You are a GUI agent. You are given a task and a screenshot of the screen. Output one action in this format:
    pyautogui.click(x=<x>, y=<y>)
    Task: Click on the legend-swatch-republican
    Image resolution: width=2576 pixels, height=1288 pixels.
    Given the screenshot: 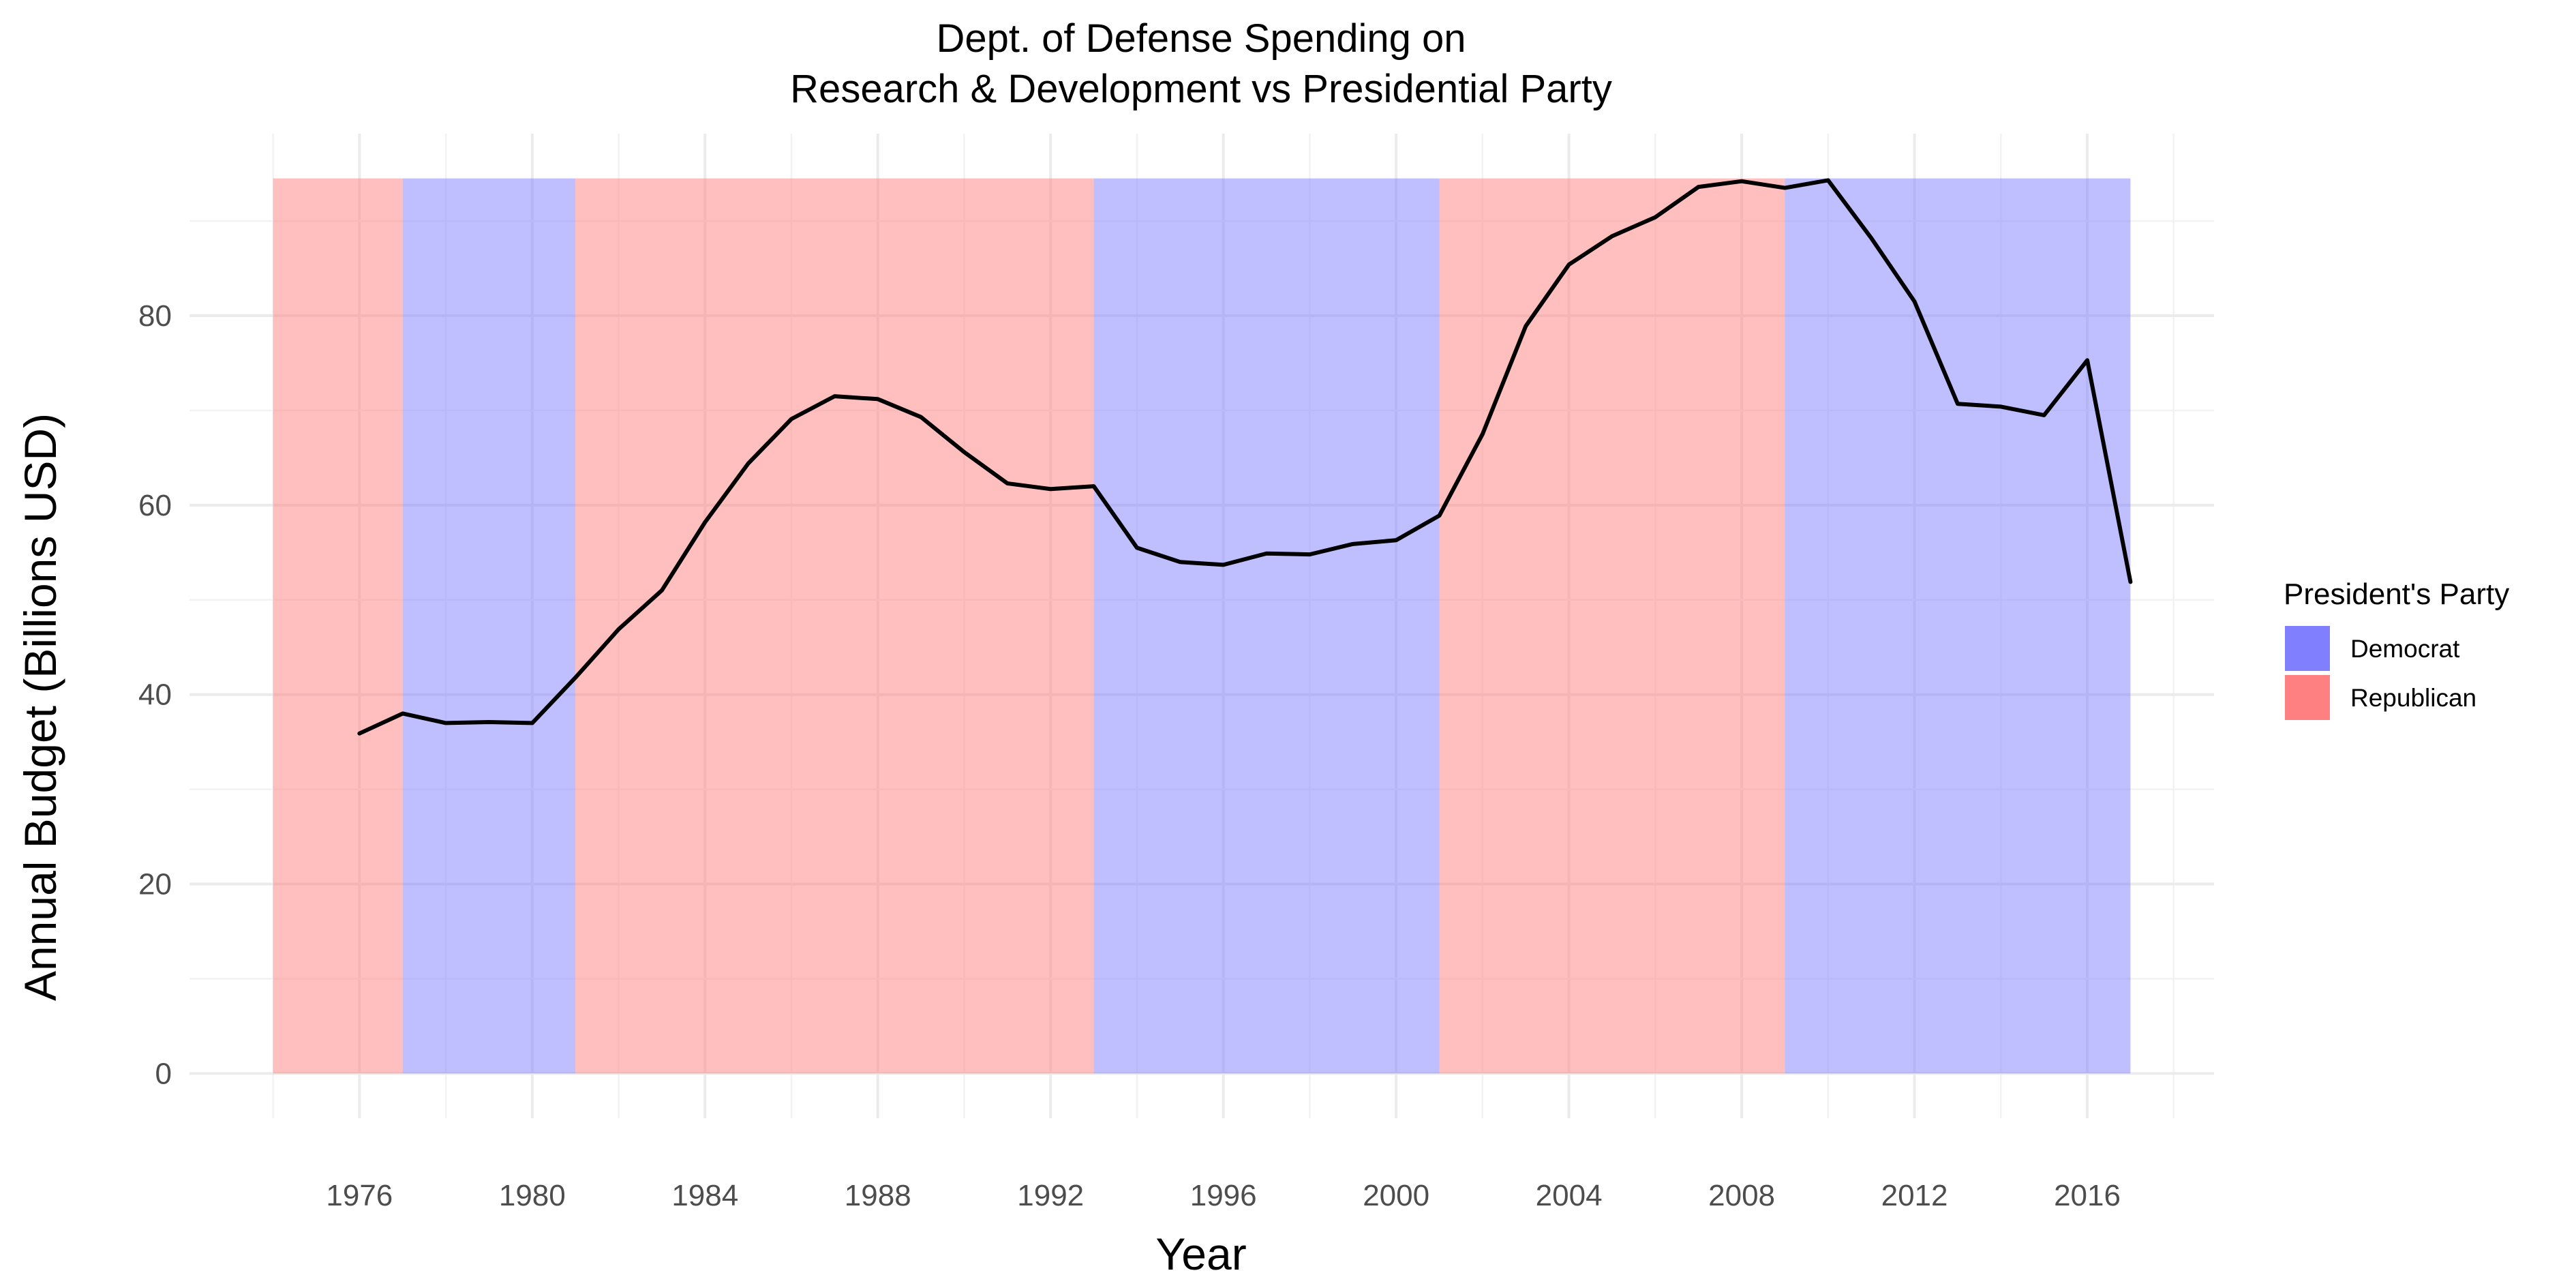 What is the action you would take?
    pyautogui.click(x=2307, y=697)
    